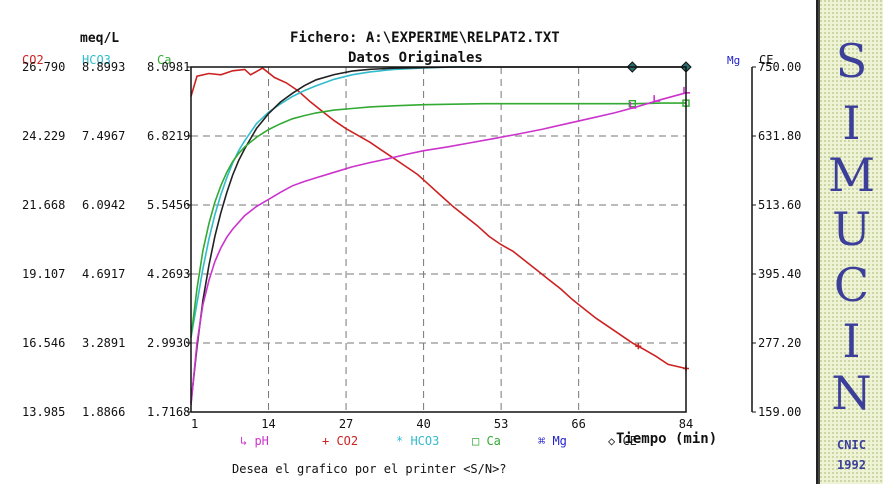 The image size is (883, 488). What do you see at coordinates (851, 175) in the screenshot?
I see `logo-letter-m: M` at bounding box center [851, 175].